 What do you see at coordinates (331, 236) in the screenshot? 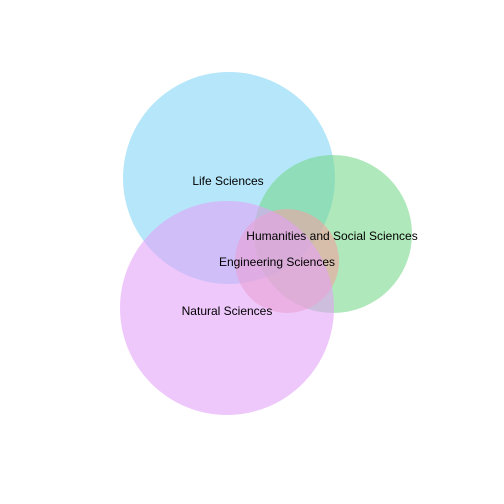
I see `humanities-social-sciences-label: Humanities and Social Sciences` at bounding box center [331, 236].